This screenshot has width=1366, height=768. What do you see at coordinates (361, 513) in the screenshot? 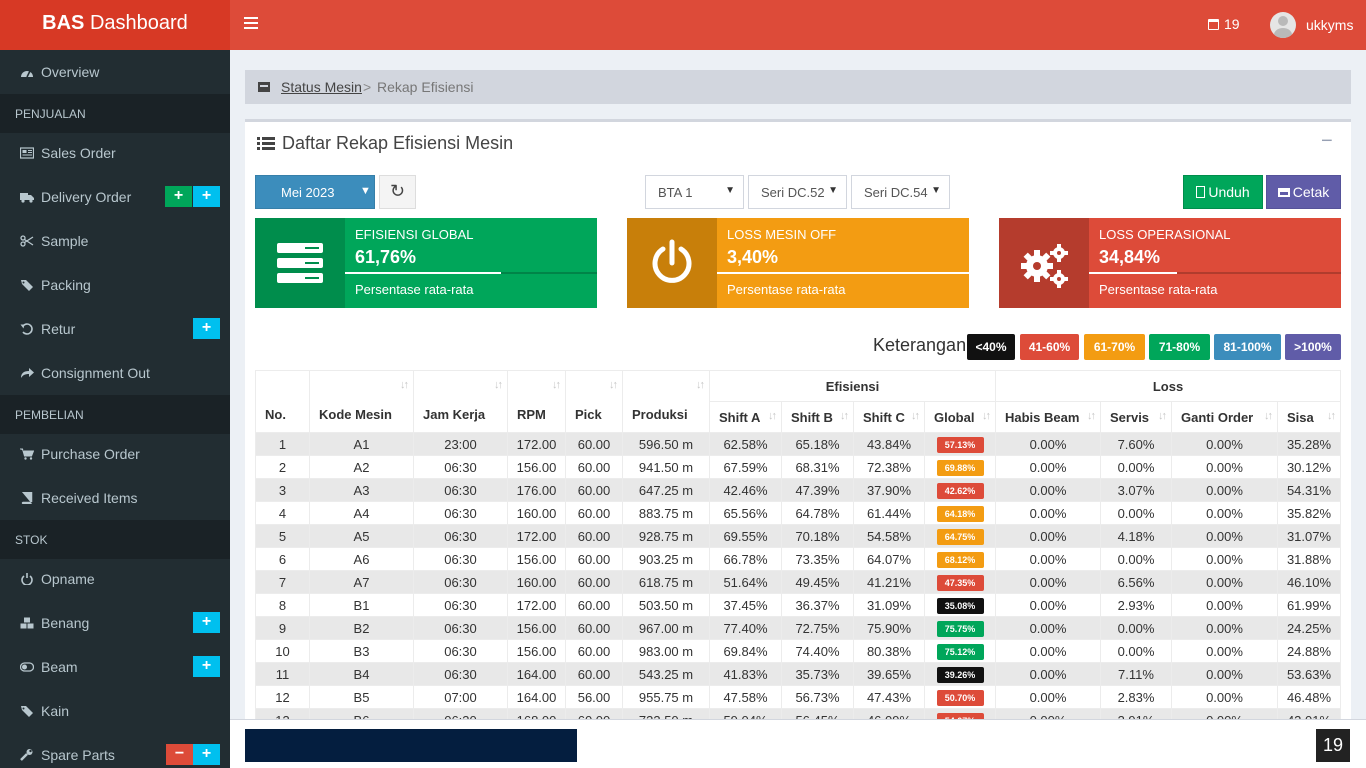
I see `cell-kode-mesin: A4` at bounding box center [361, 513].